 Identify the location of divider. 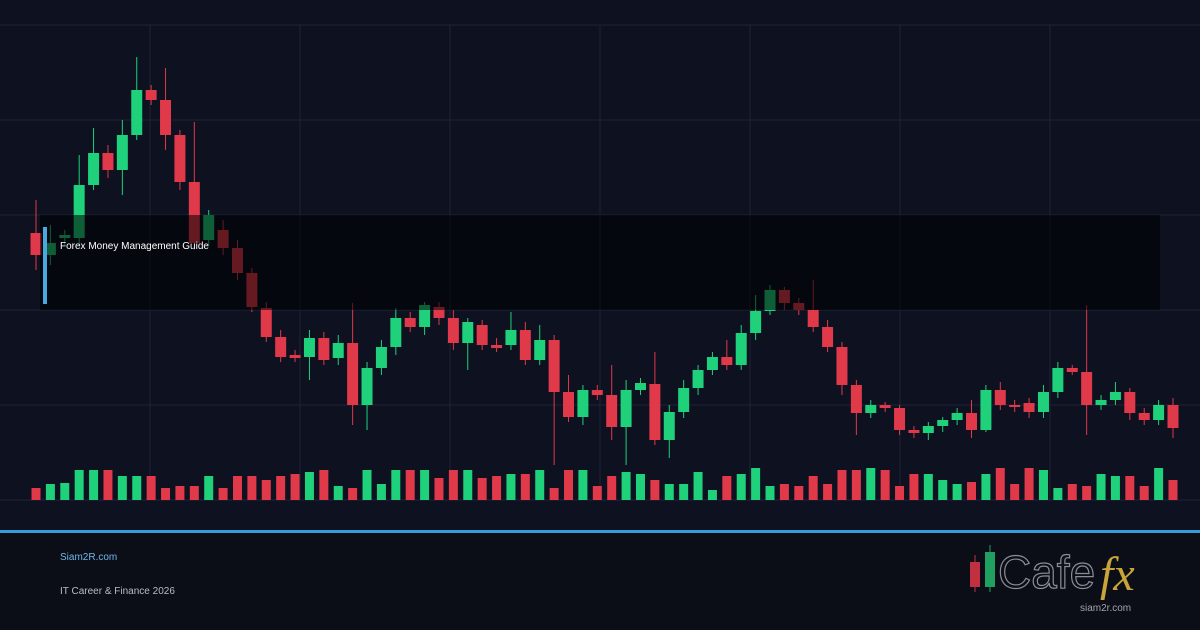
(600, 531).